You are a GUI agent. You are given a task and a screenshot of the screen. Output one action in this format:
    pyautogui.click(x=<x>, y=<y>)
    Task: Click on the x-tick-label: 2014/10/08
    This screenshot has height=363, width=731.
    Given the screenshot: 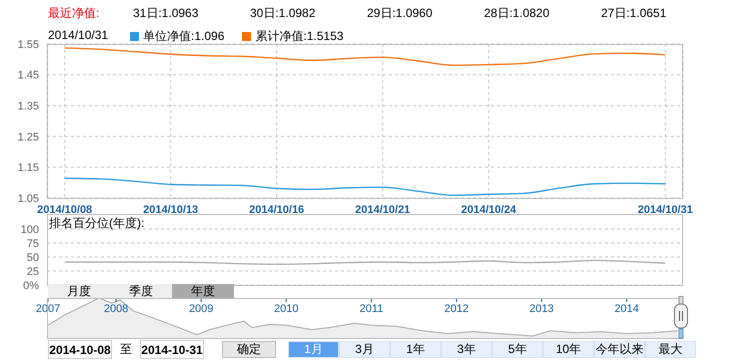 What is the action you would take?
    pyautogui.click(x=64, y=210)
    